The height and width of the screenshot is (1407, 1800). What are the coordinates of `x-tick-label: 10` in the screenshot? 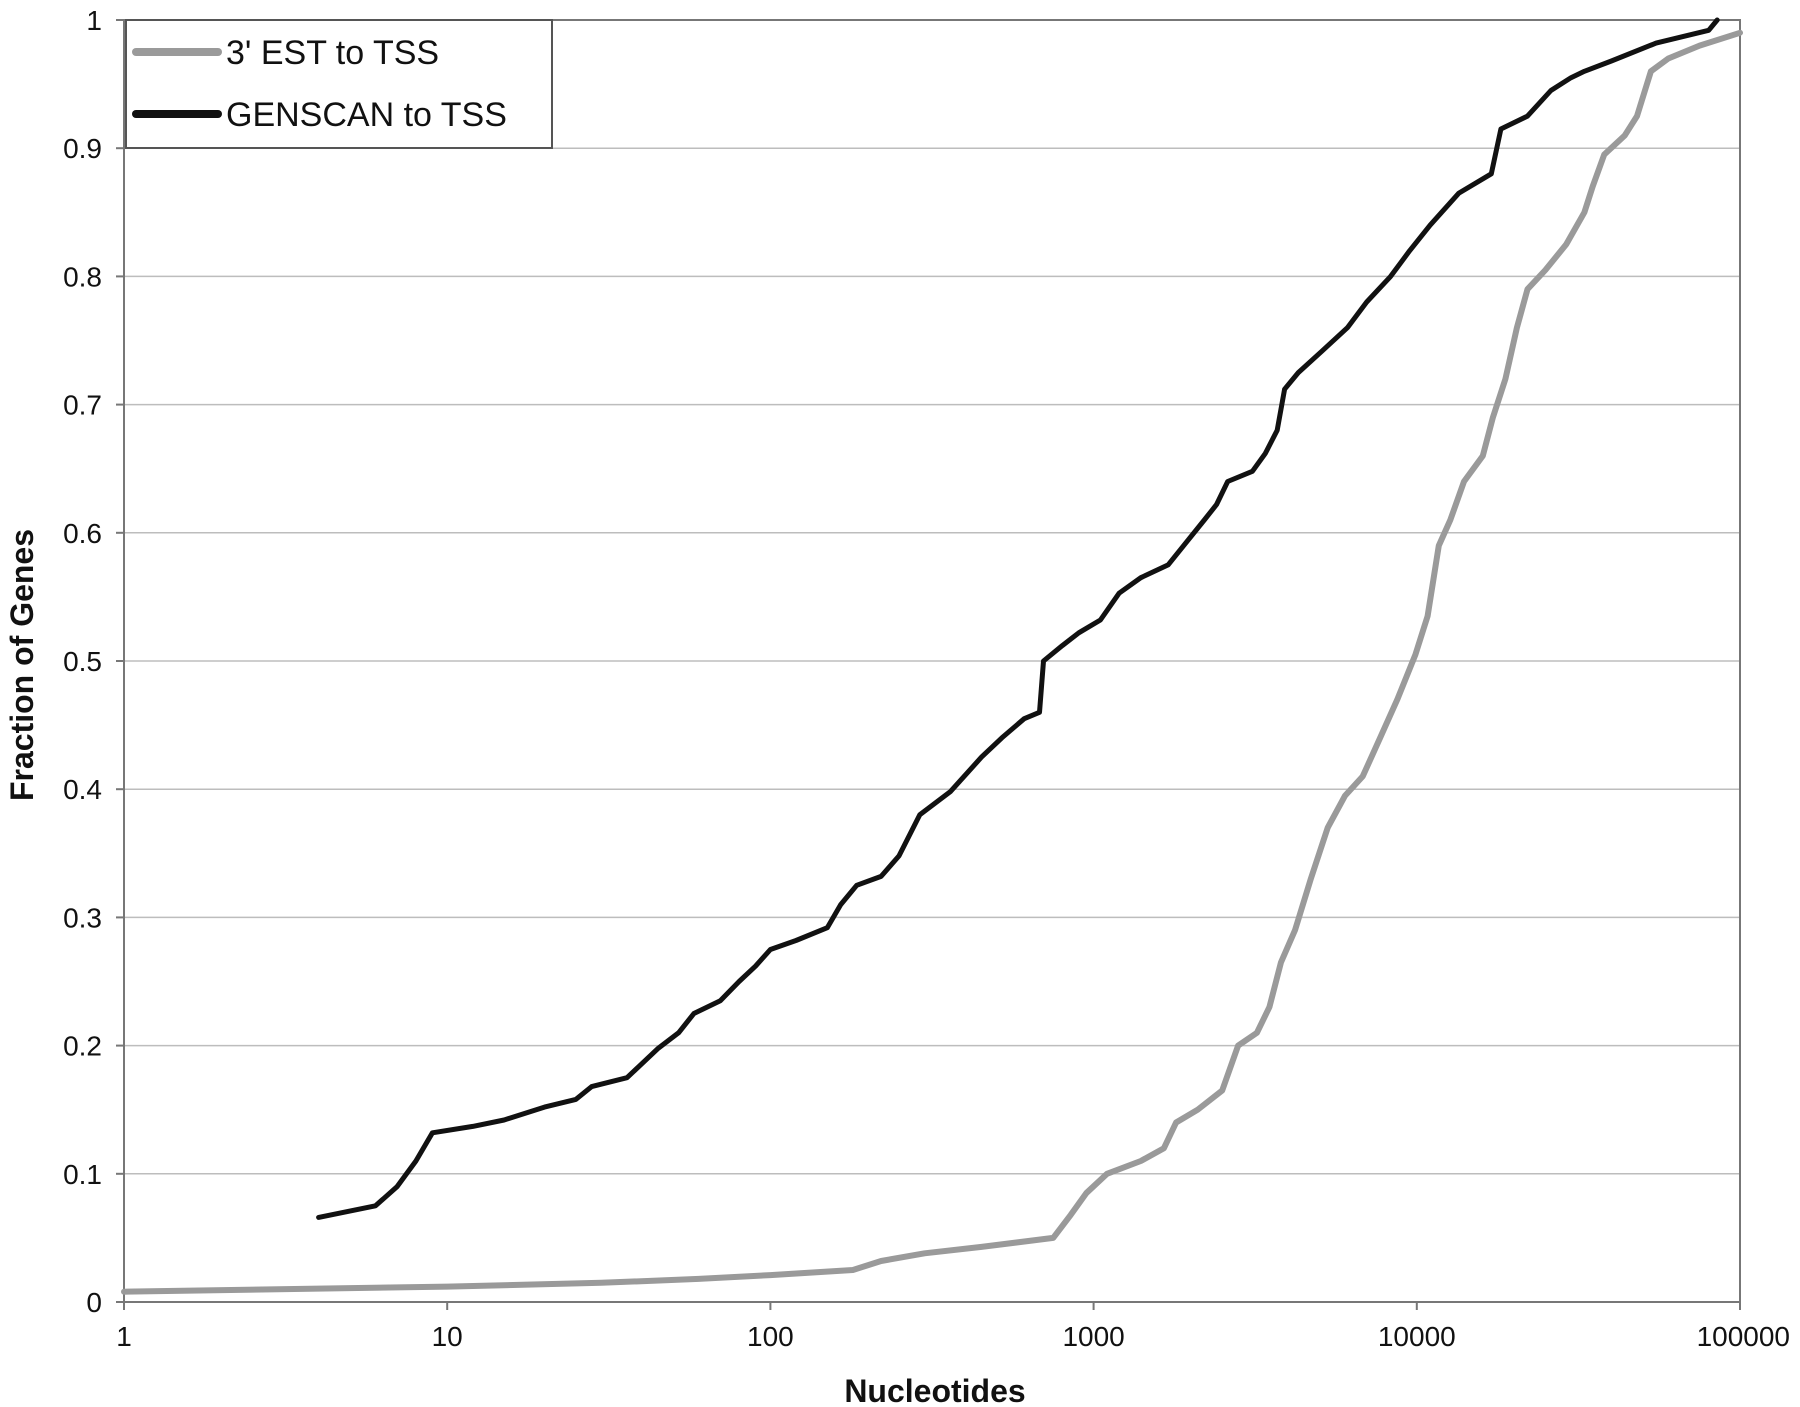 It's located at (447, 1336).